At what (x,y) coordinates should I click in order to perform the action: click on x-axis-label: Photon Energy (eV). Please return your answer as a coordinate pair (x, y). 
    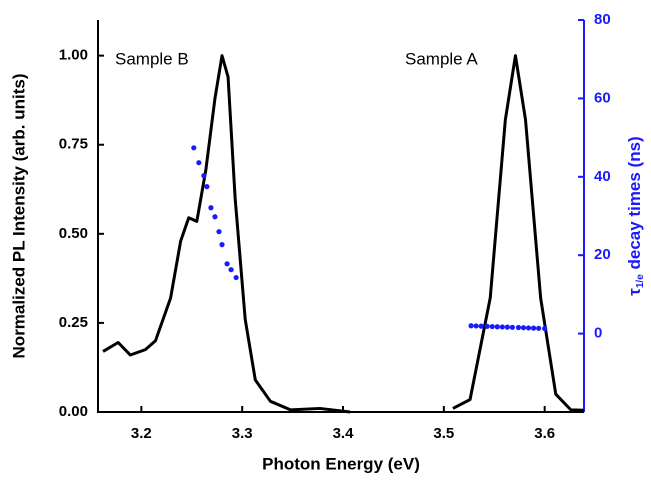
    Looking at the image, I should click on (341, 463).